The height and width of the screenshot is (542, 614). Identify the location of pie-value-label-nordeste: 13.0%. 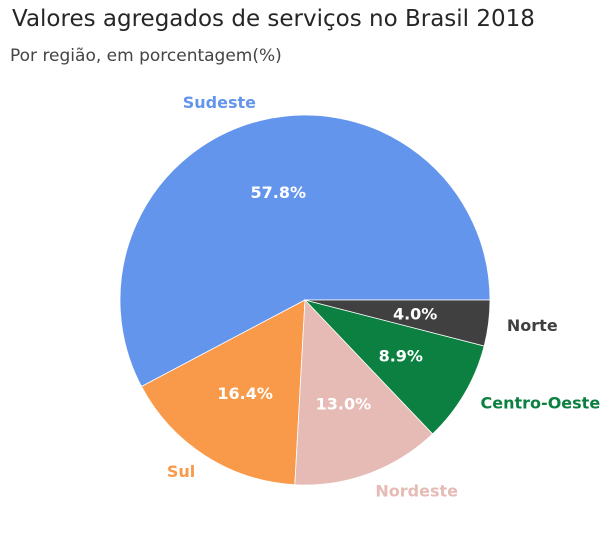
(344, 404).